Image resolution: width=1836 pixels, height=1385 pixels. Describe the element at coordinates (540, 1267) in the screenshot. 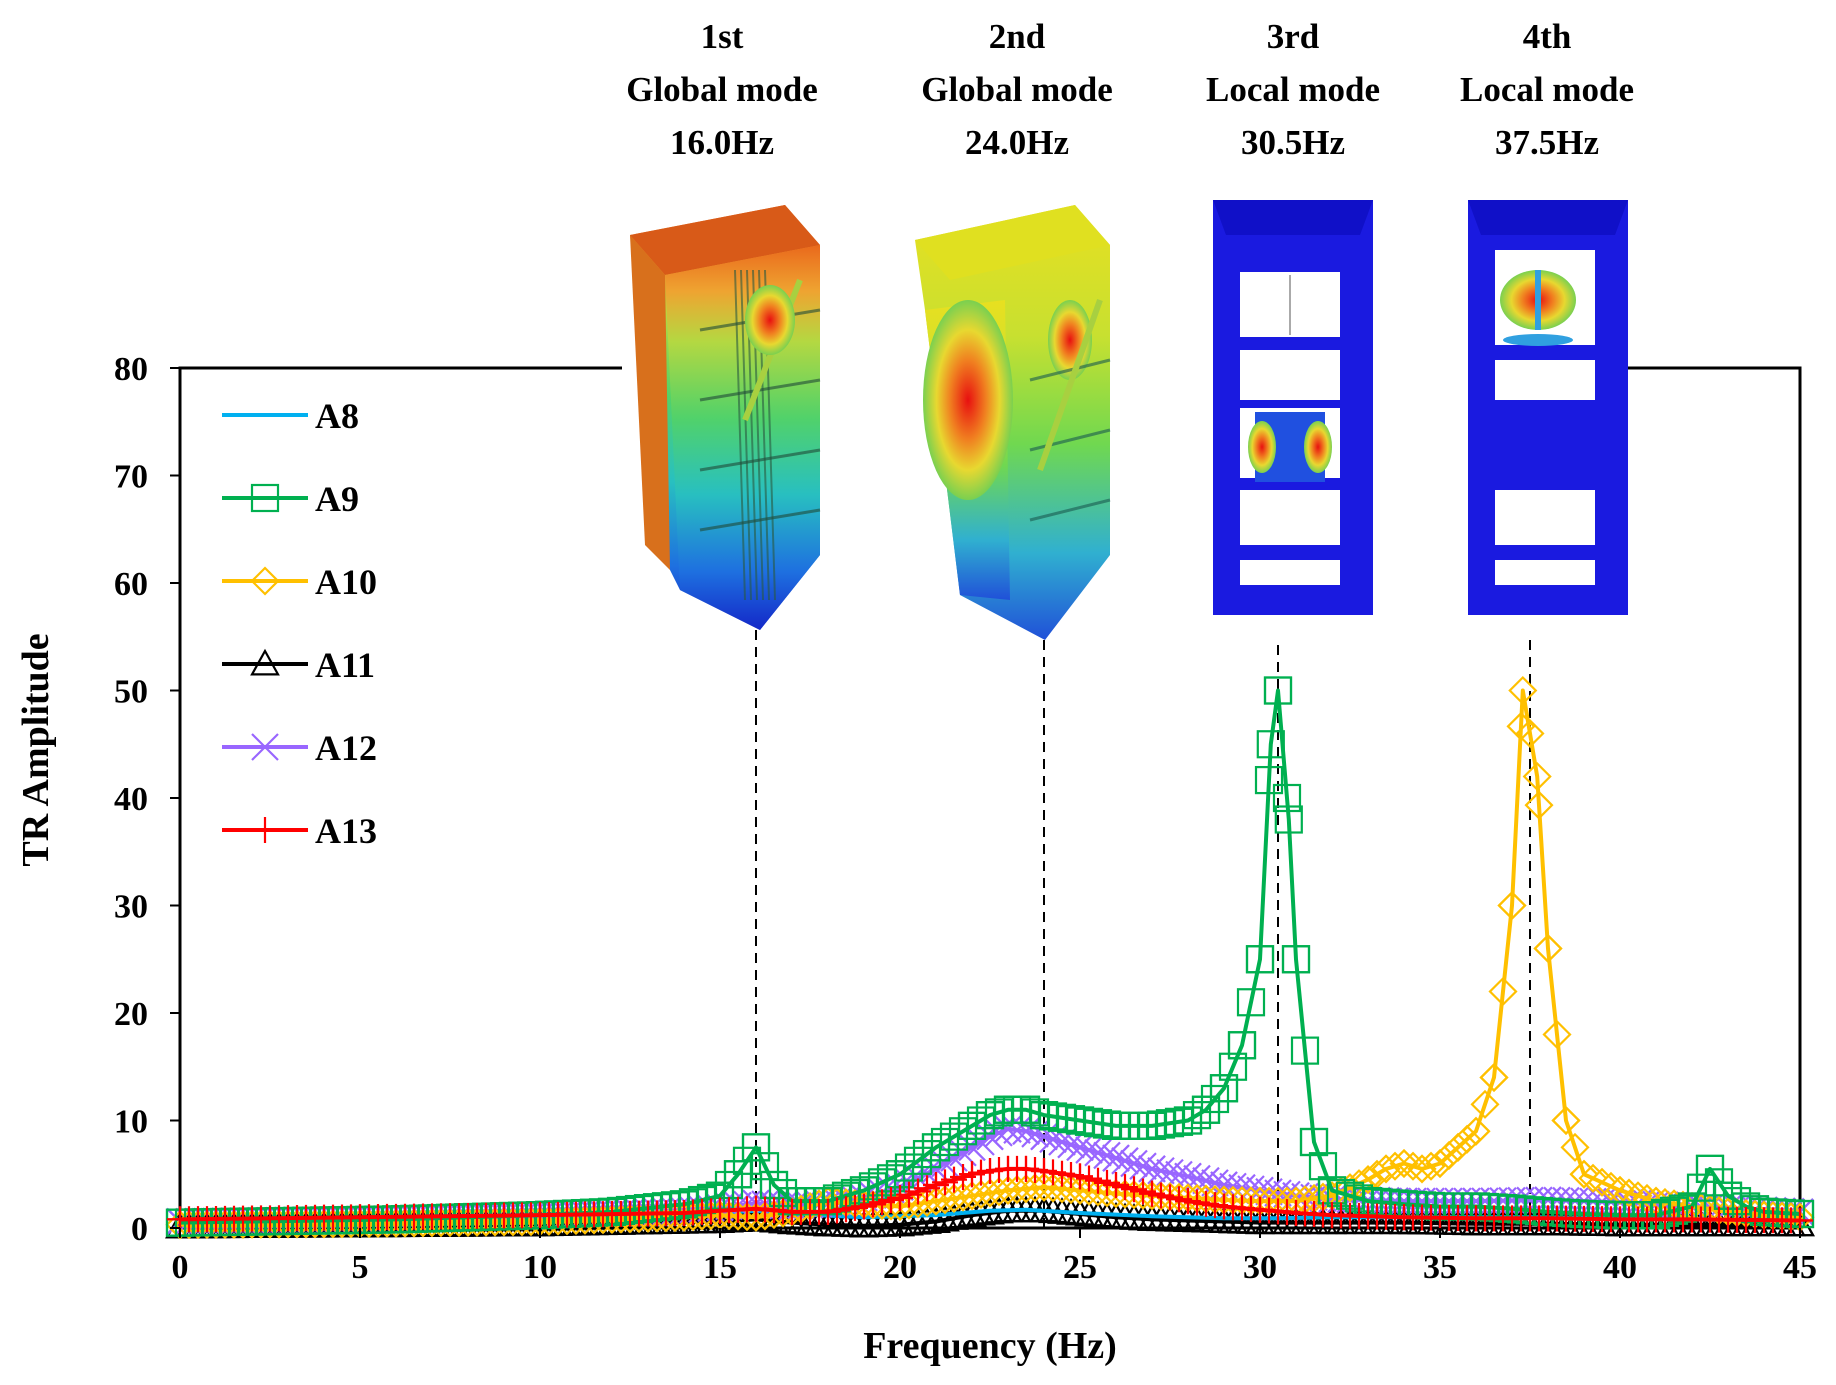

I see `x-tick-label: 10` at that location.